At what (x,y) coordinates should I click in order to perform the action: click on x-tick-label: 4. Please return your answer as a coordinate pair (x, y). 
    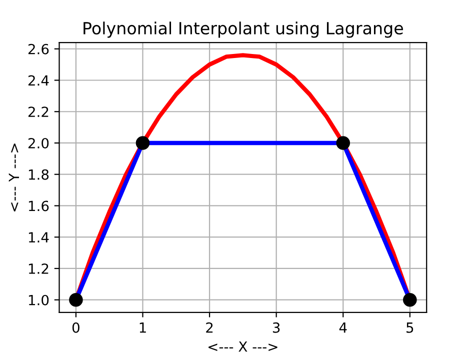
    Looking at the image, I should click on (343, 327).